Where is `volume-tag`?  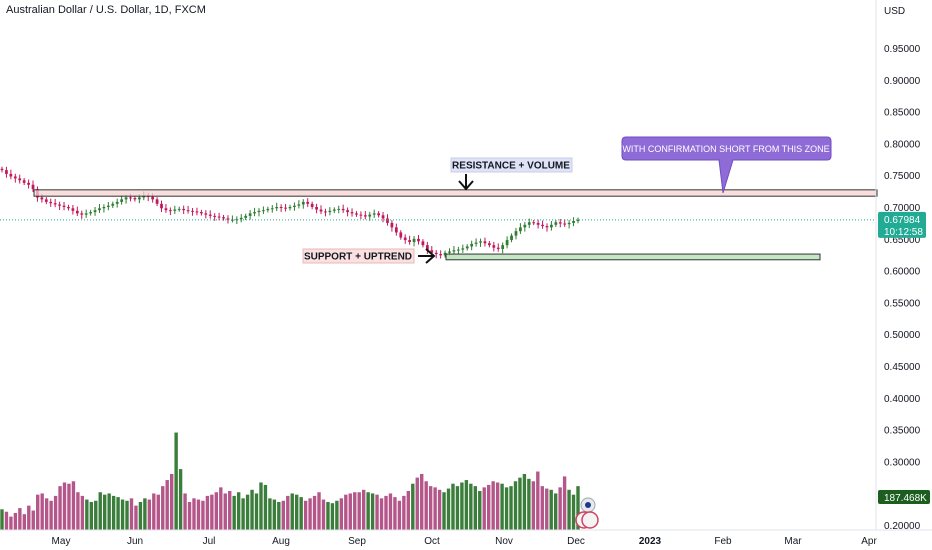
volume-tag is located at coordinates (904, 497).